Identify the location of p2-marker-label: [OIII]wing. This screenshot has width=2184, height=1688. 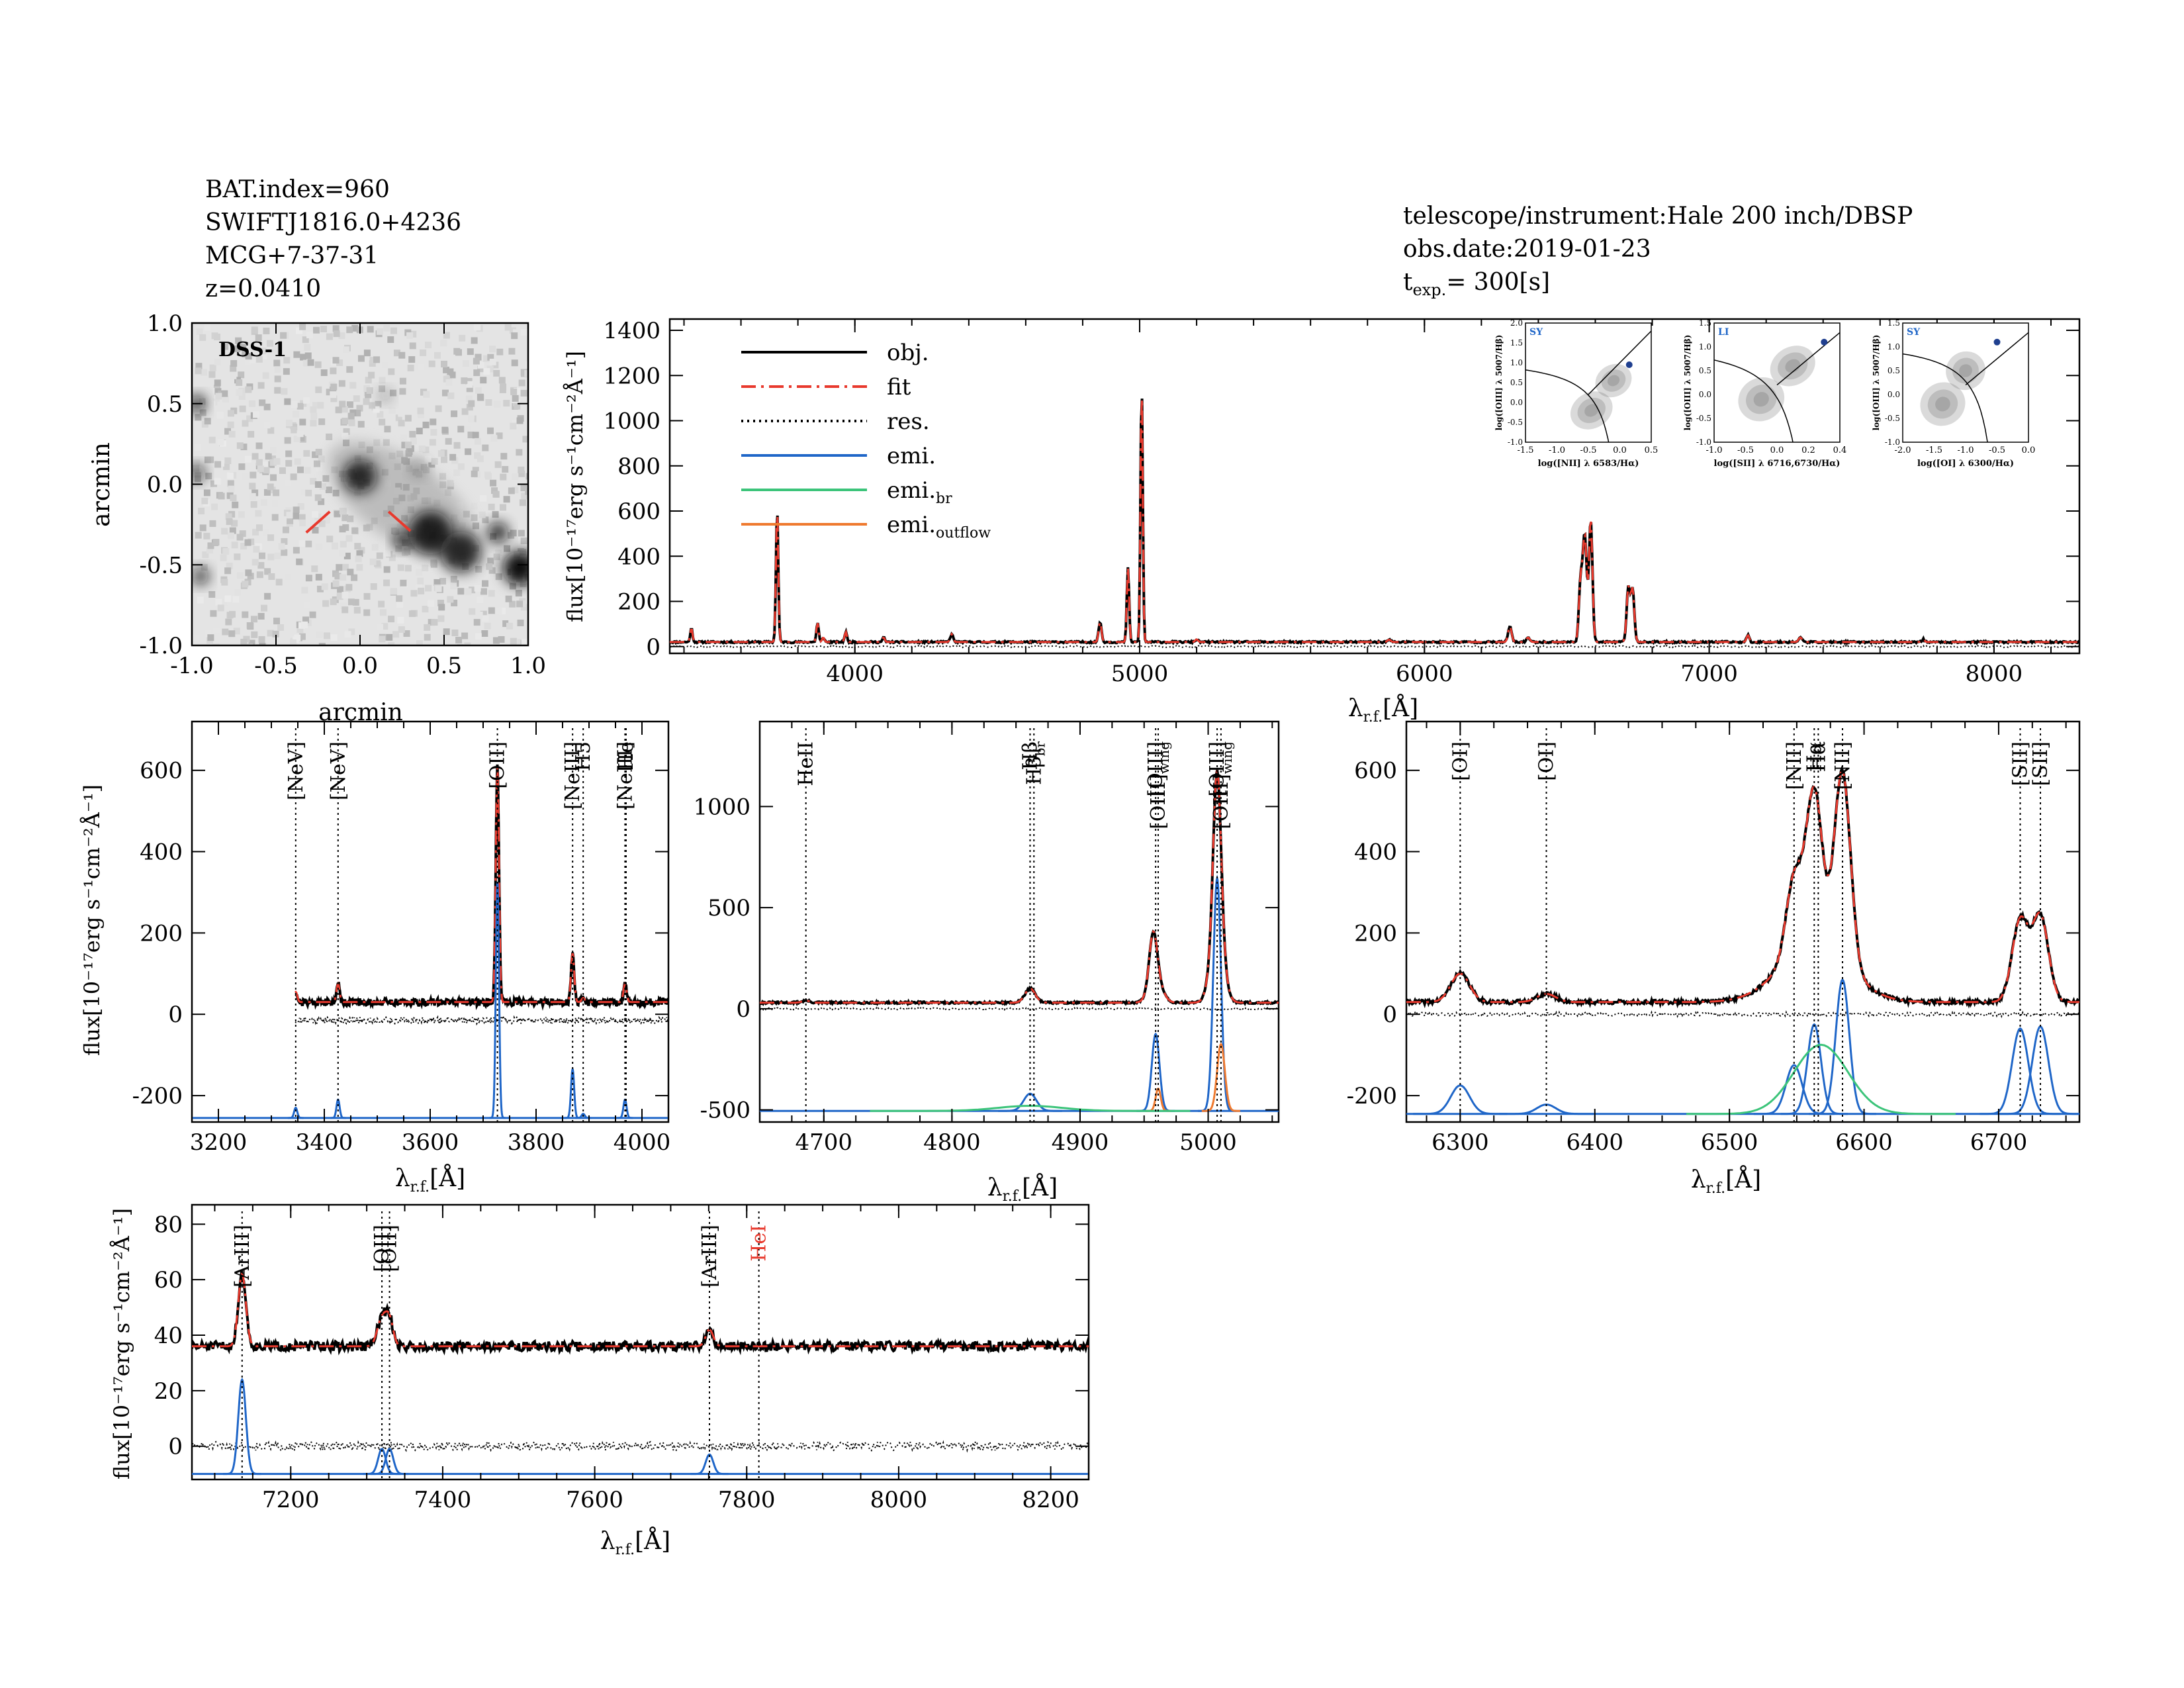
(1222, 785).